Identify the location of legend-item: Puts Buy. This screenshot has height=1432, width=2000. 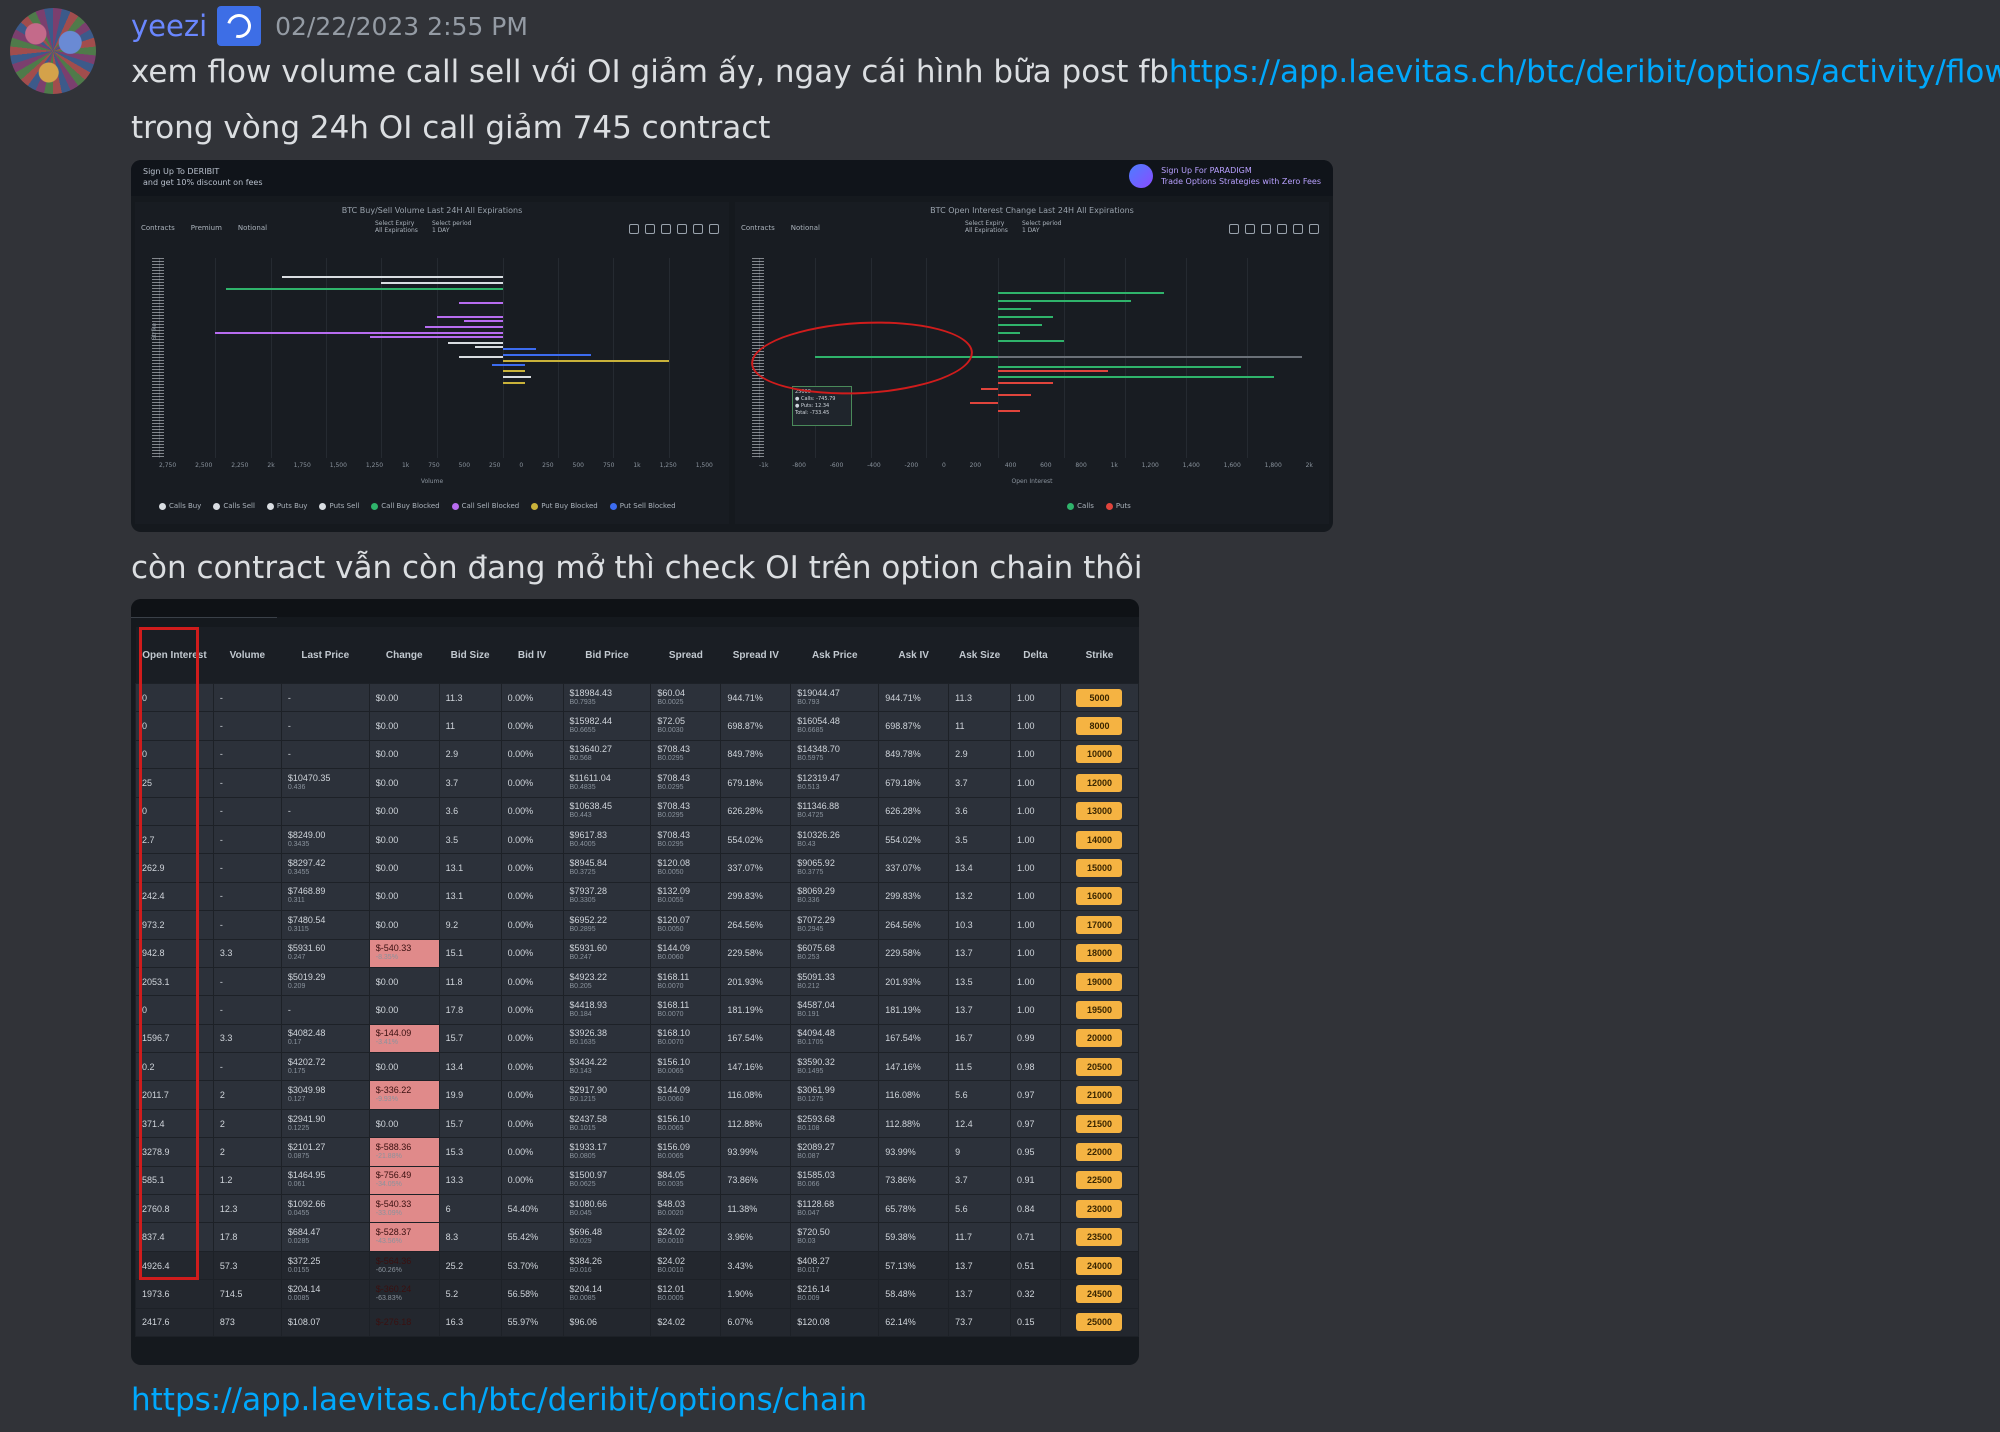
(286, 506).